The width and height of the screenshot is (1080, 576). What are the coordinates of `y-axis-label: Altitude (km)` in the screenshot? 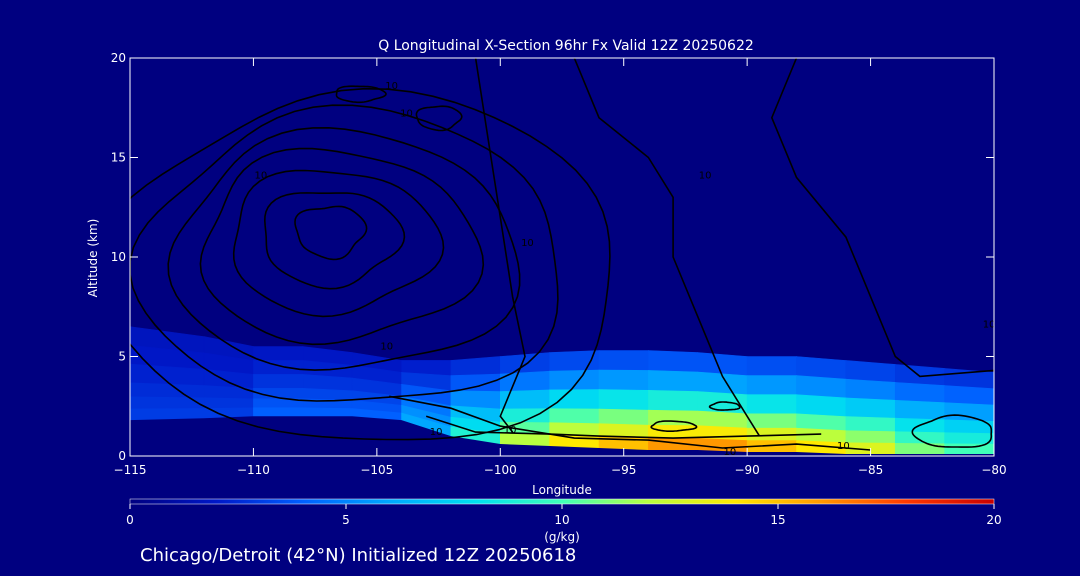 It's located at (93, 258).